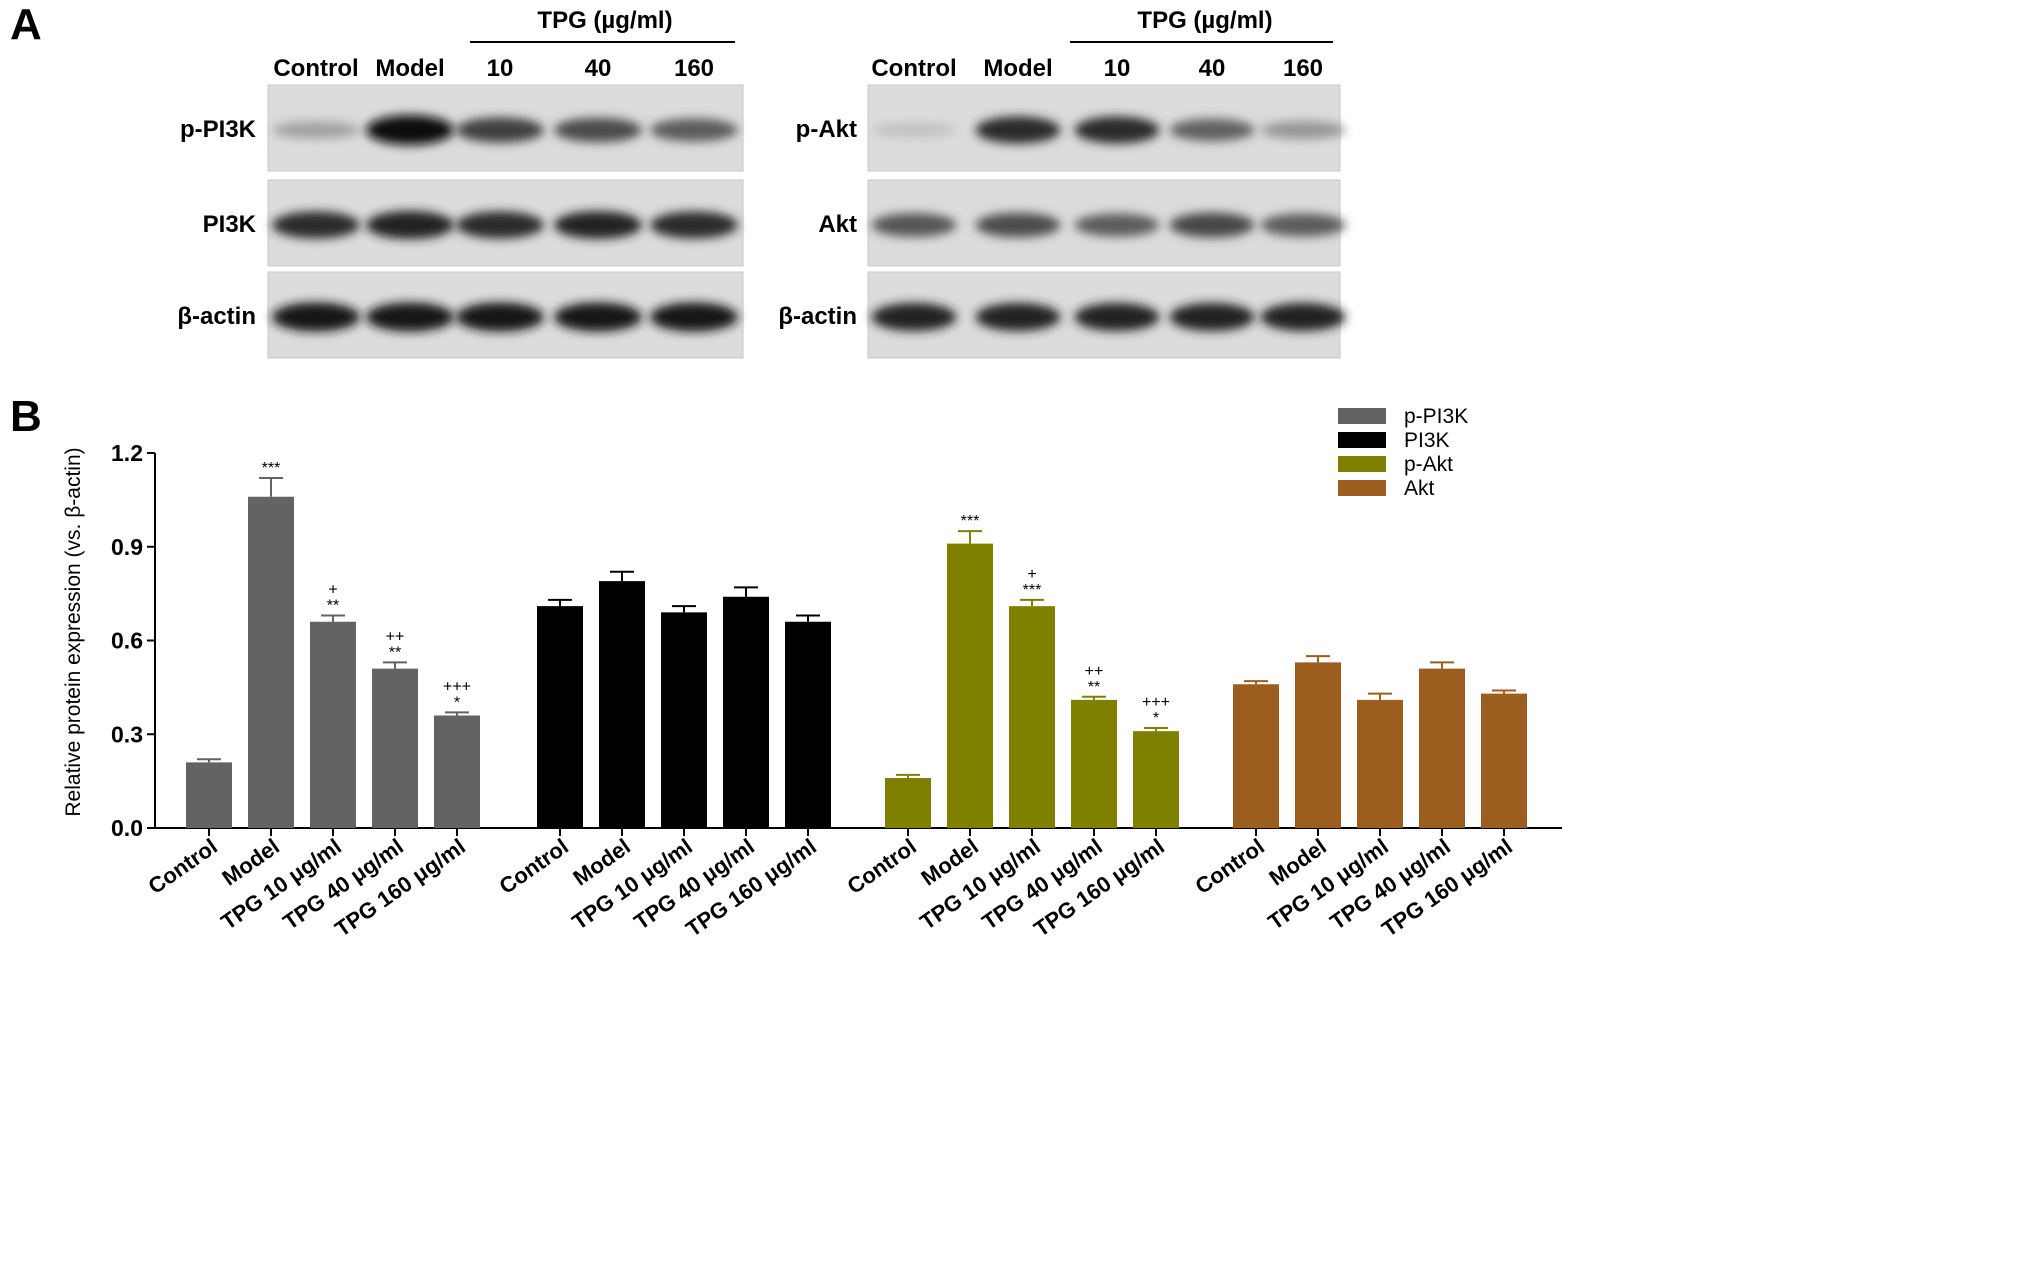  What do you see at coordinates (26, 24) in the screenshot?
I see `panel-a-letter: A` at bounding box center [26, 24].